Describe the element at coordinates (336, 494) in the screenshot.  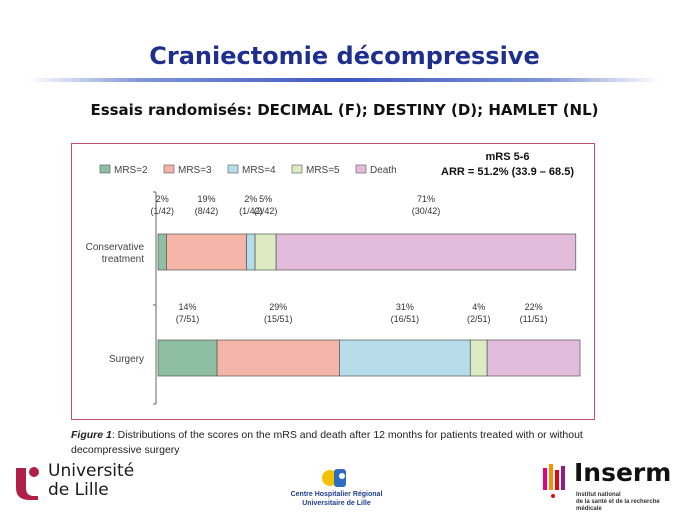
I see `chr-line1: Centre Hospitalier Régional` at that location.